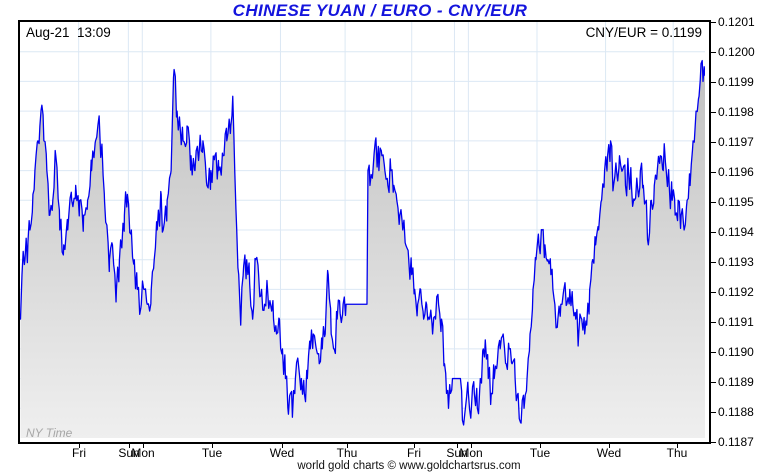  I want to click on y-axis-label: 0.1193, so click(736, 262).